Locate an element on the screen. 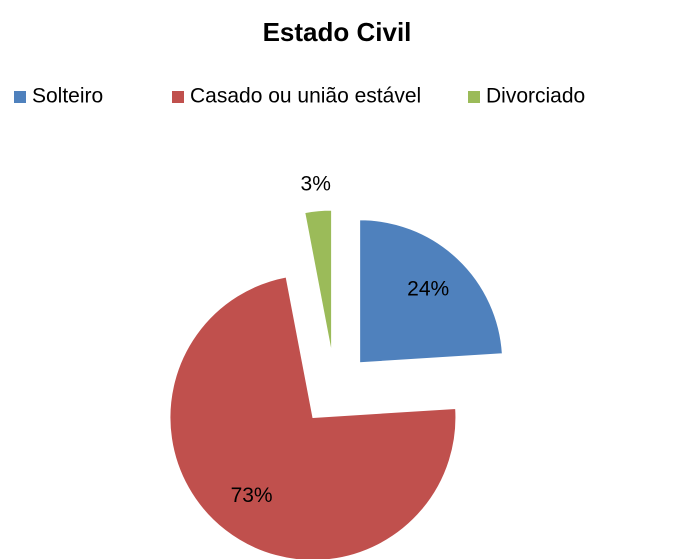 Image resolution: width=674 pixels, height=559 pixels. legend-label: Casado ou união estável is located at coordinates (305, 96).